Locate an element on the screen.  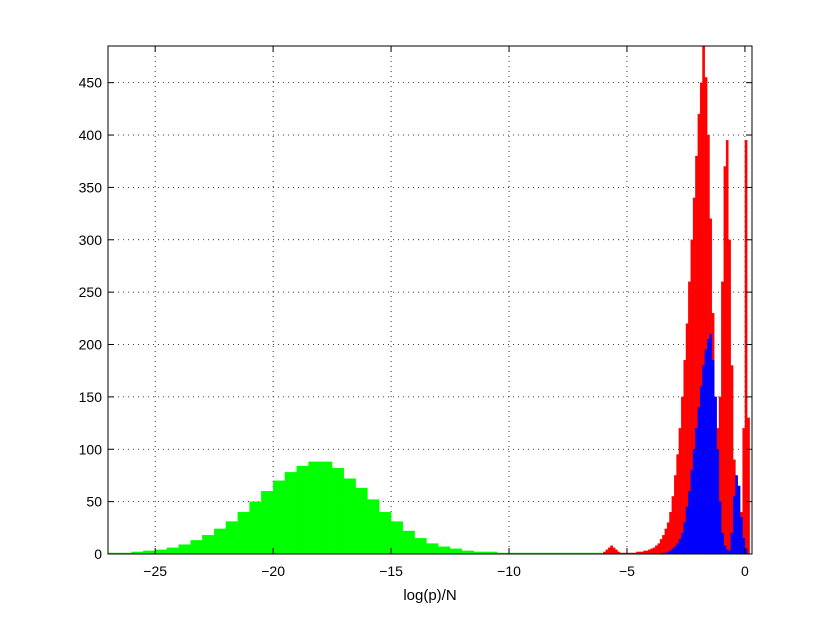
y-tick-label: 350 is located at coordinates (91, 187).